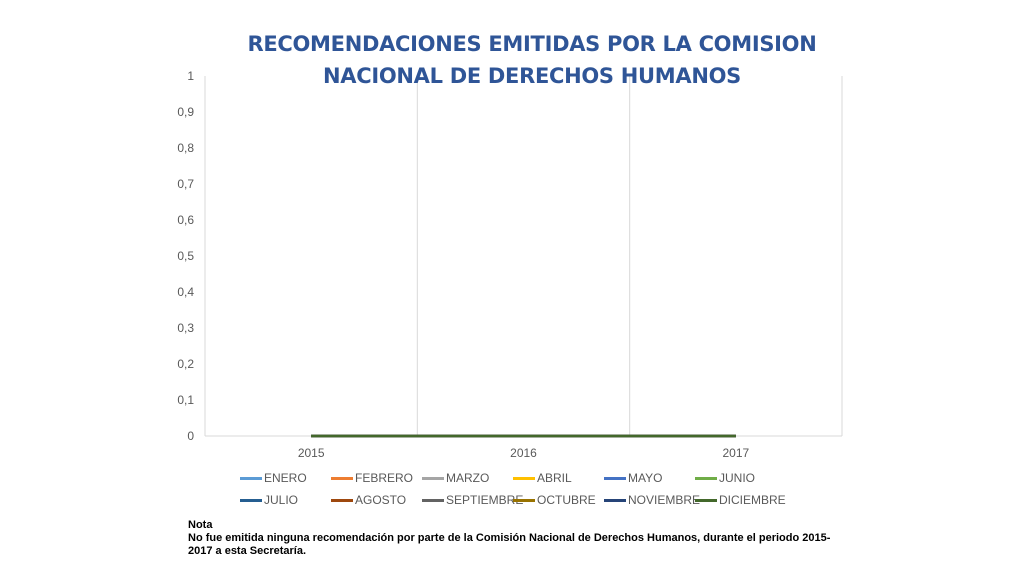 The height and width of the screenshot is (576, 1024). What do you see at coordinates (185, 148) in the screenshot?
I see `y-tick-label: 0,8` at bounding box center [185, 148].